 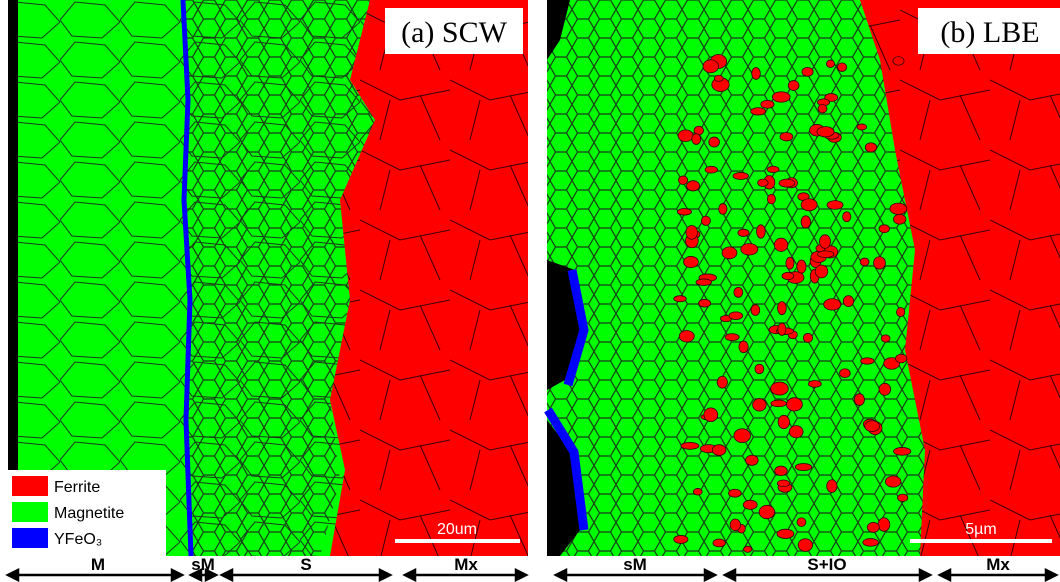 I want to click on scale-bar-label: 5µm, so click(x=980, y=529).